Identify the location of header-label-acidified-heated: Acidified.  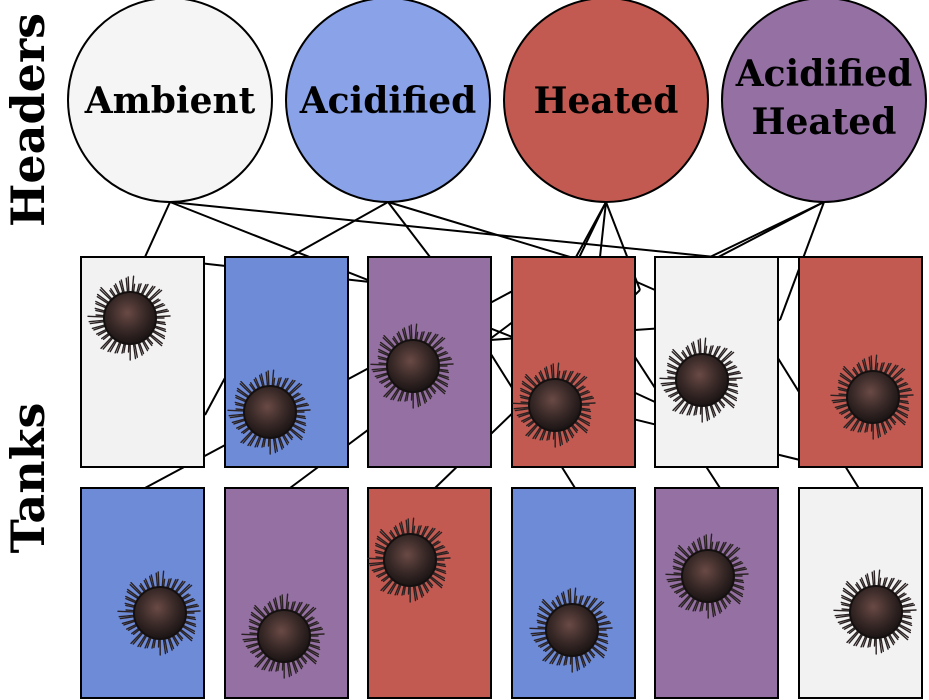
(824, 74).